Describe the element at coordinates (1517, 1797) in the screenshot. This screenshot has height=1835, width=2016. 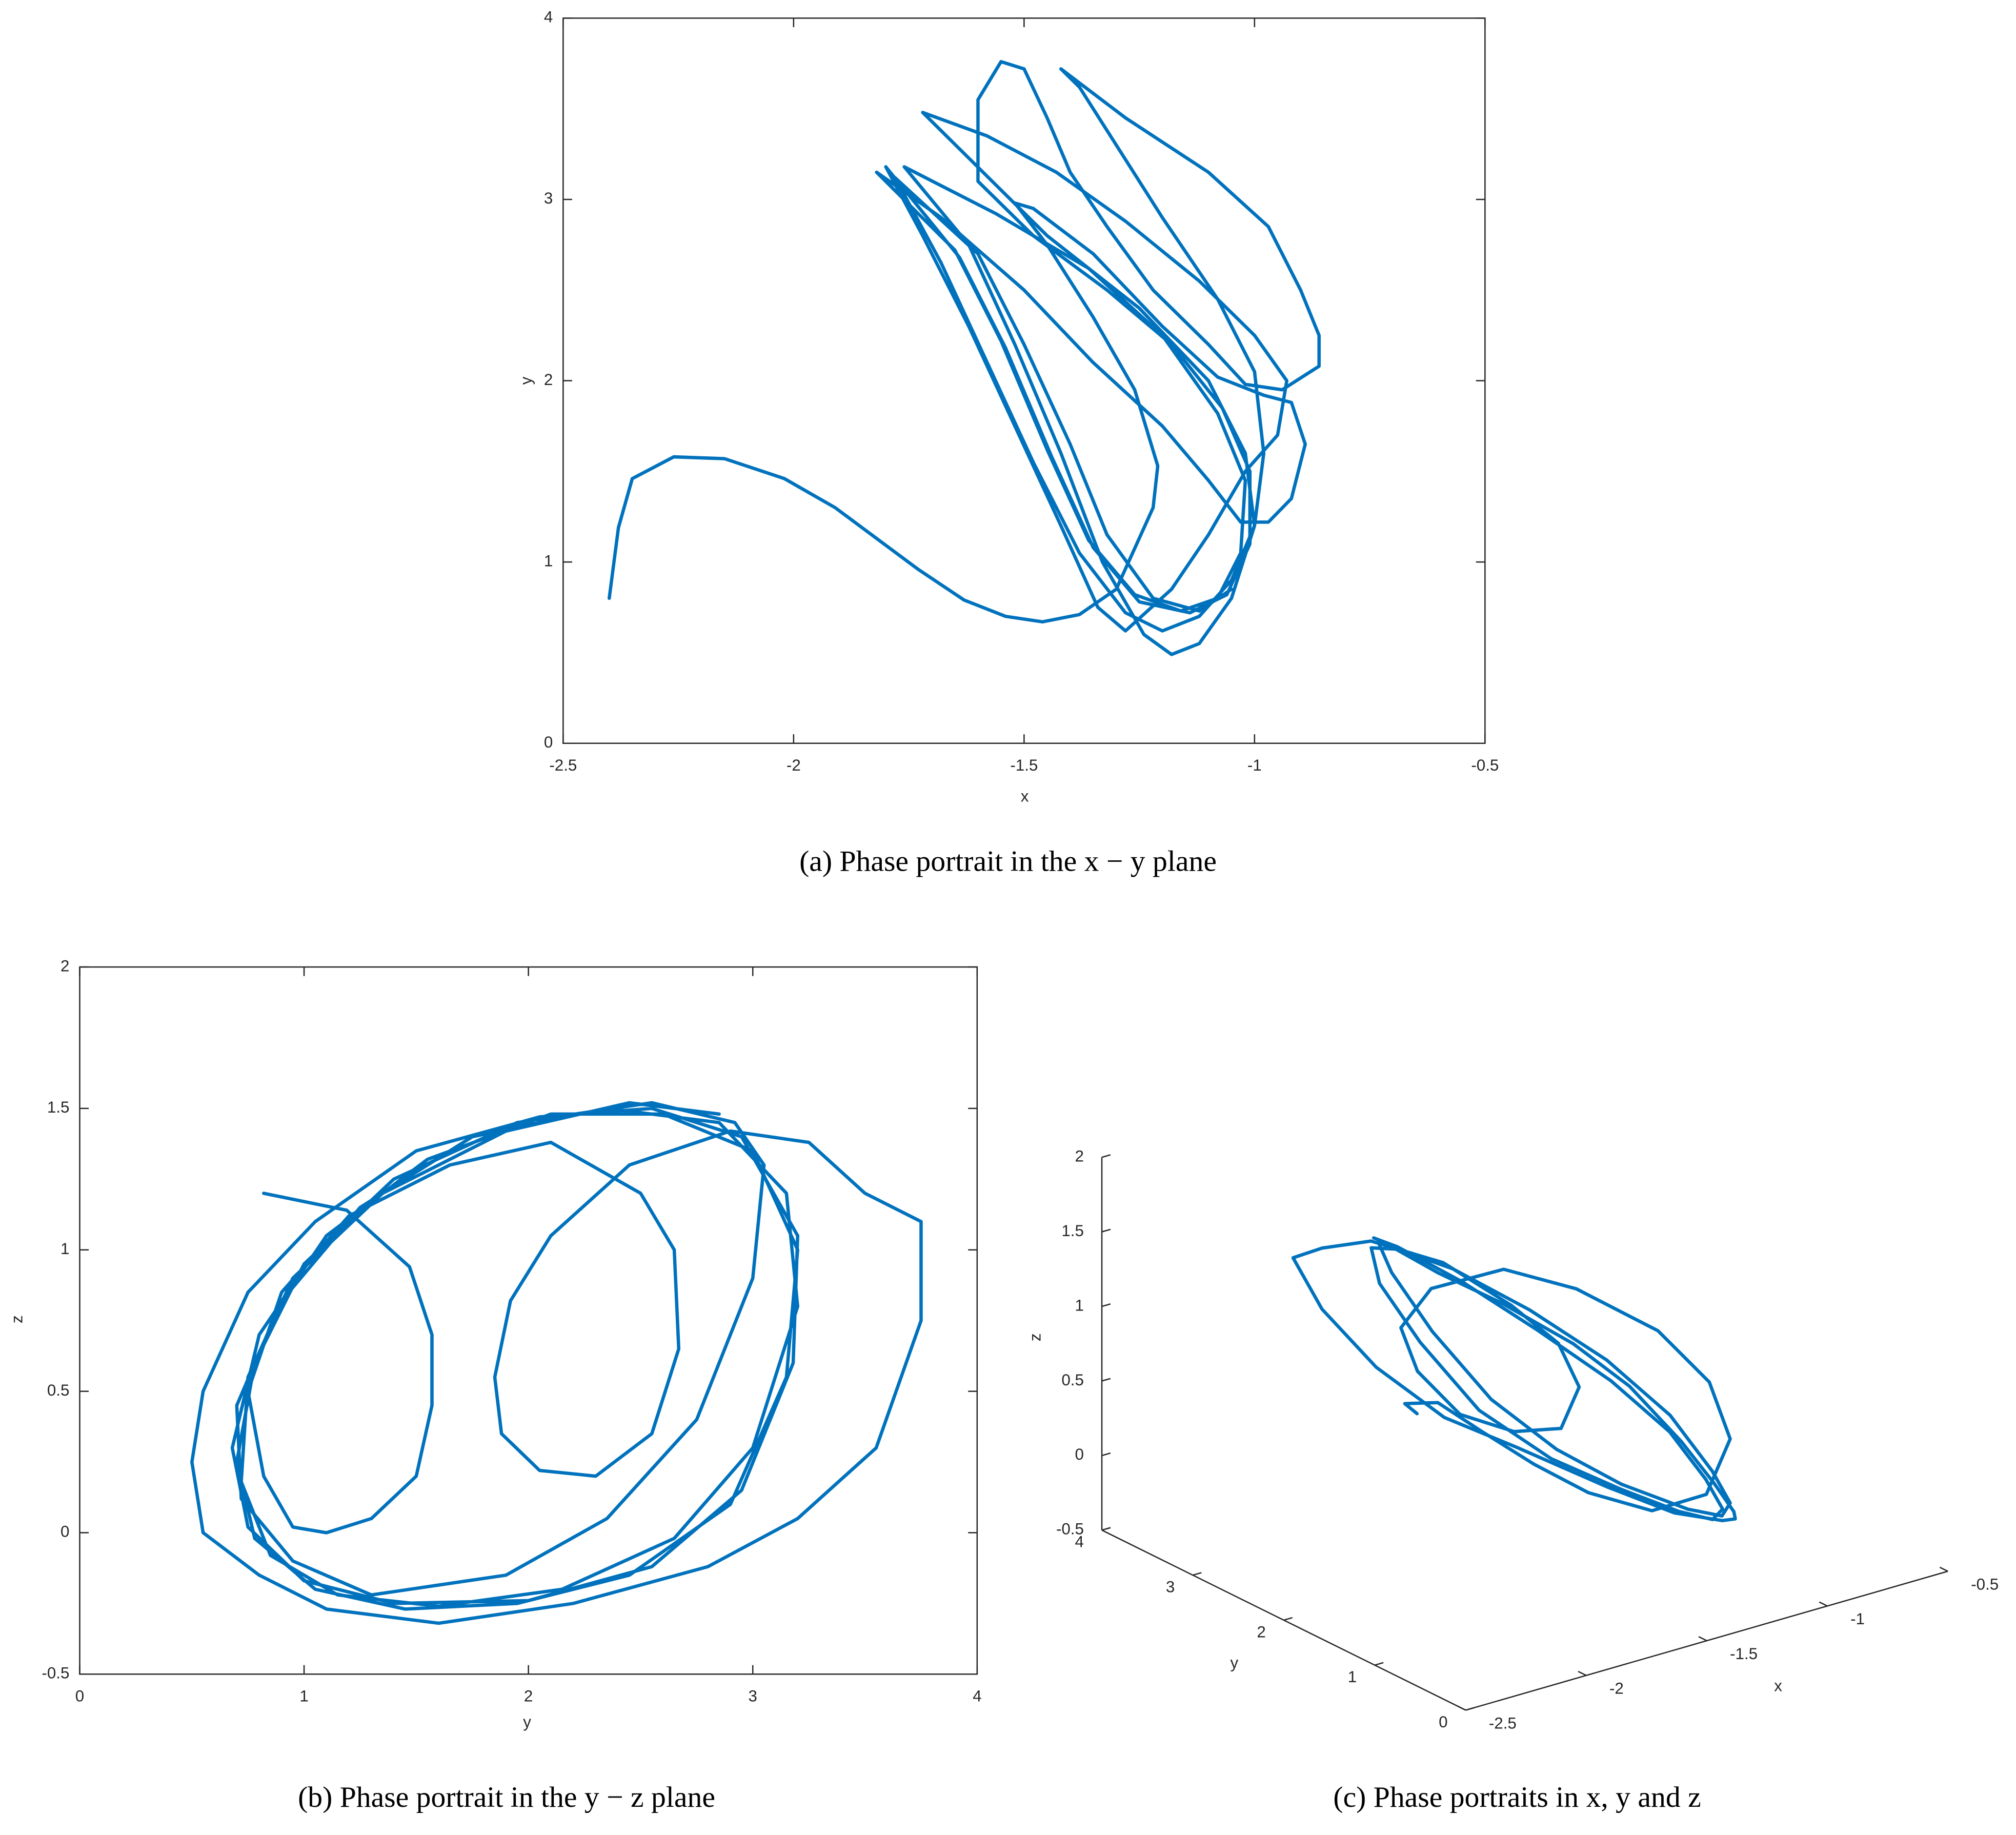
I see `caption: (c) Phase portraits in x, y and z` at that location.